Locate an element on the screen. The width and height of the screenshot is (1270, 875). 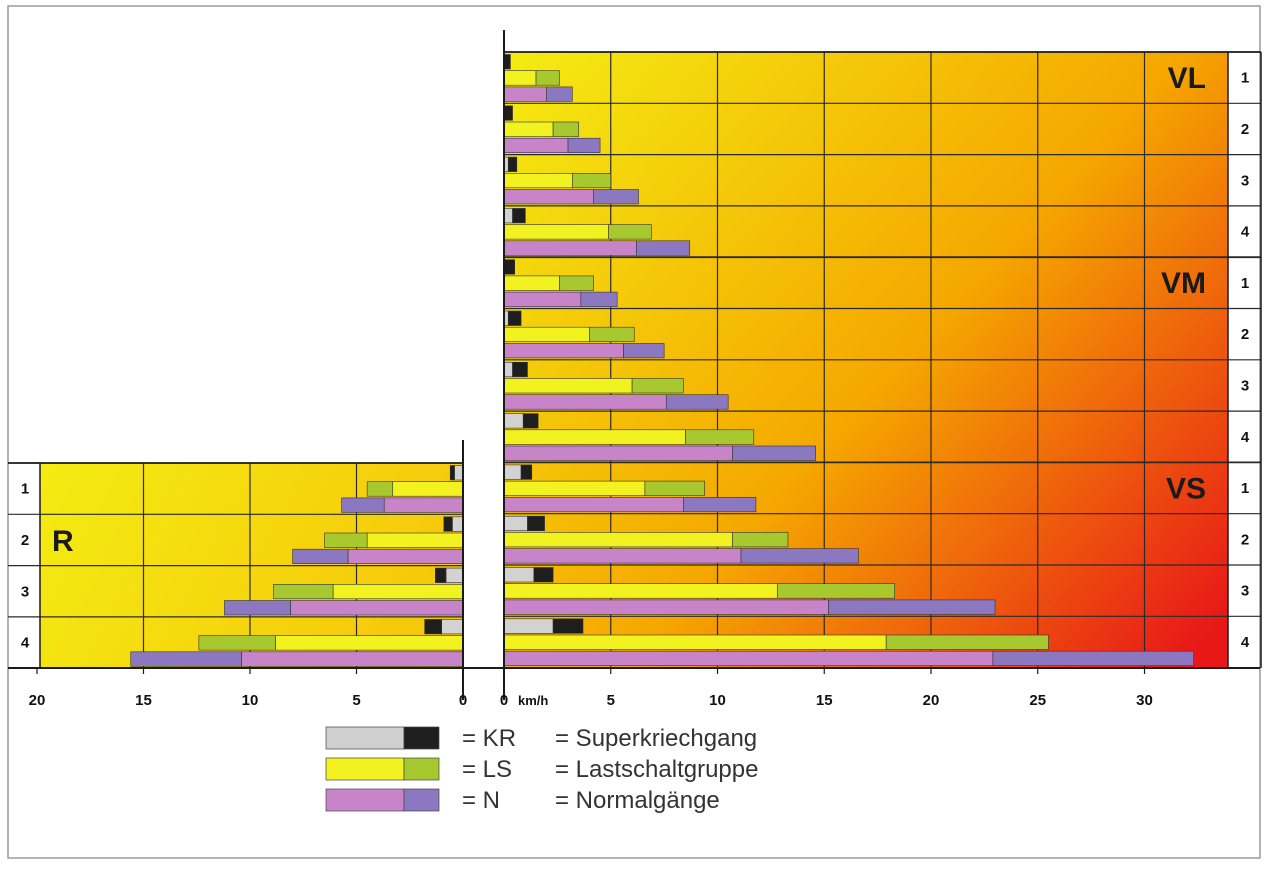
legend-code-ls: = LS is located at coordinates (487, 769).